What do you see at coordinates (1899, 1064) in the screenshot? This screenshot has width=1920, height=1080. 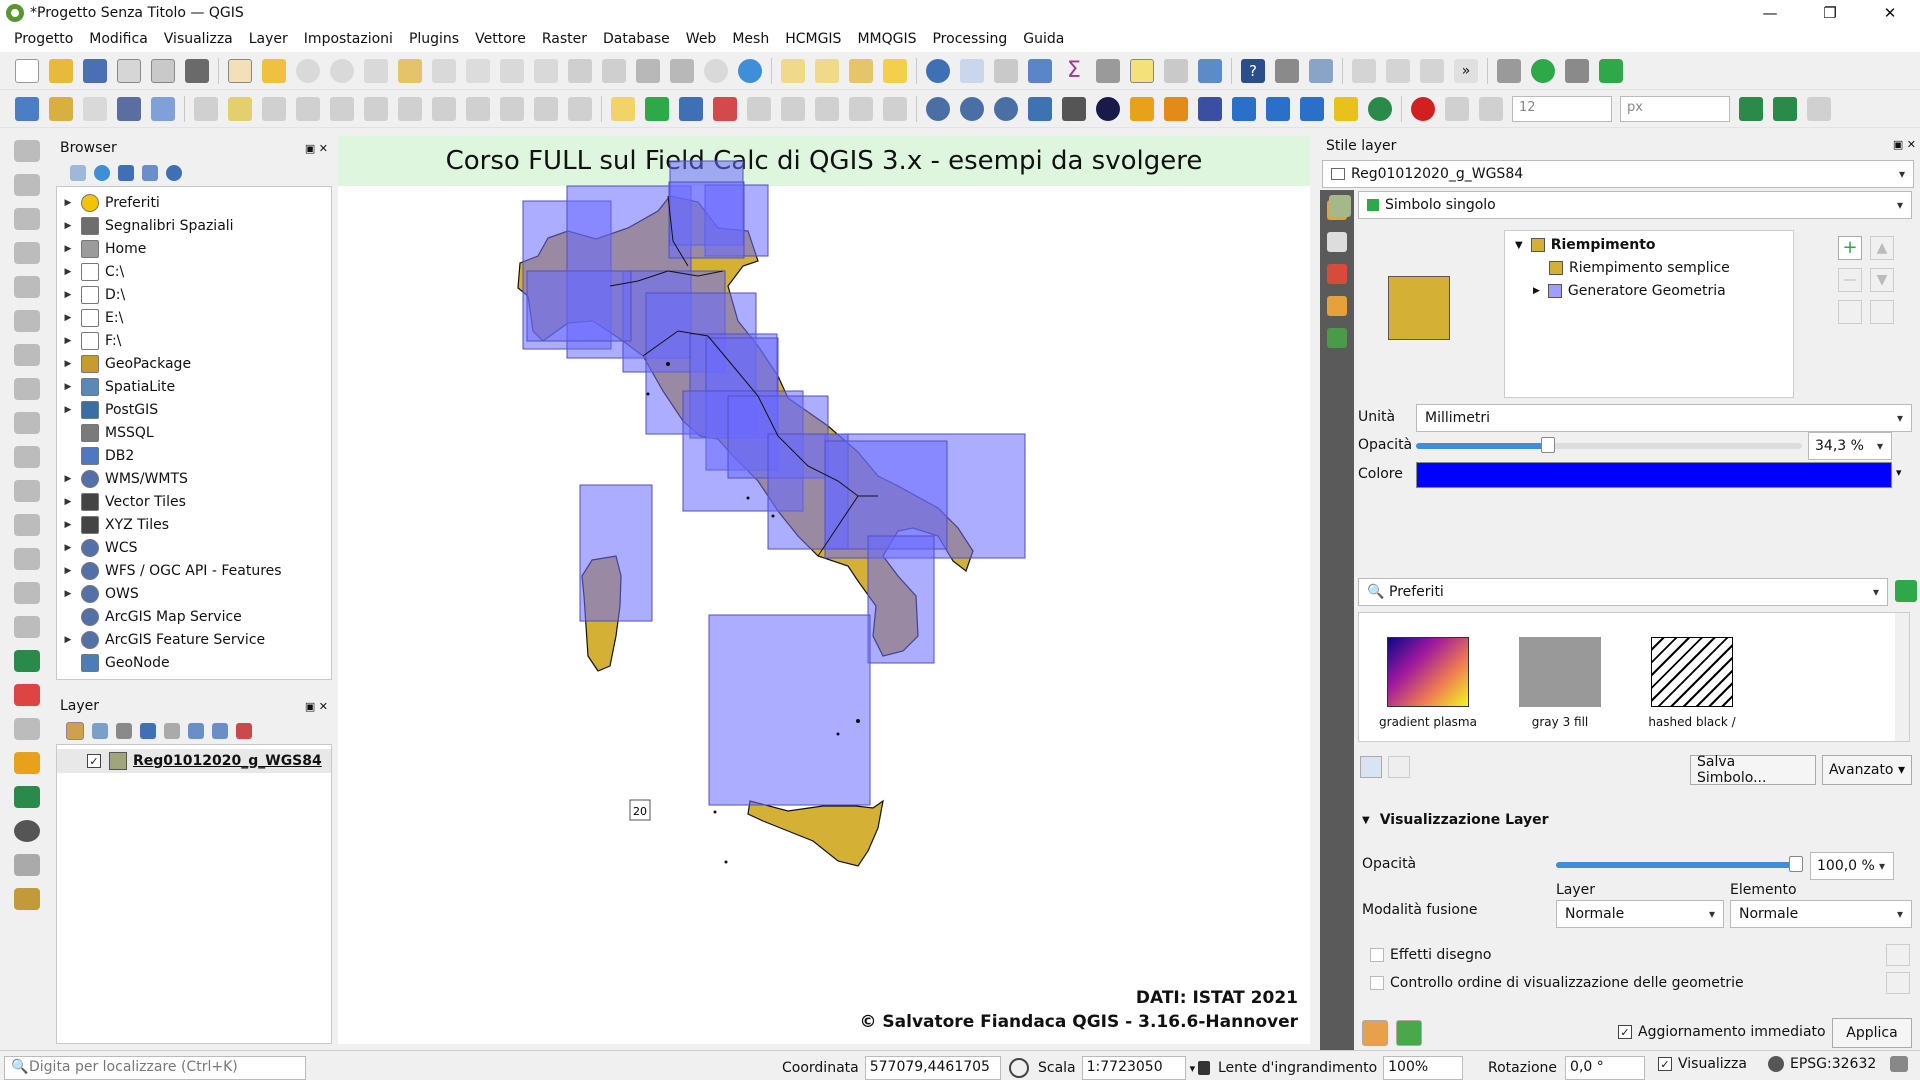 I see `messages-group` at bounding box center [1899, 1064].